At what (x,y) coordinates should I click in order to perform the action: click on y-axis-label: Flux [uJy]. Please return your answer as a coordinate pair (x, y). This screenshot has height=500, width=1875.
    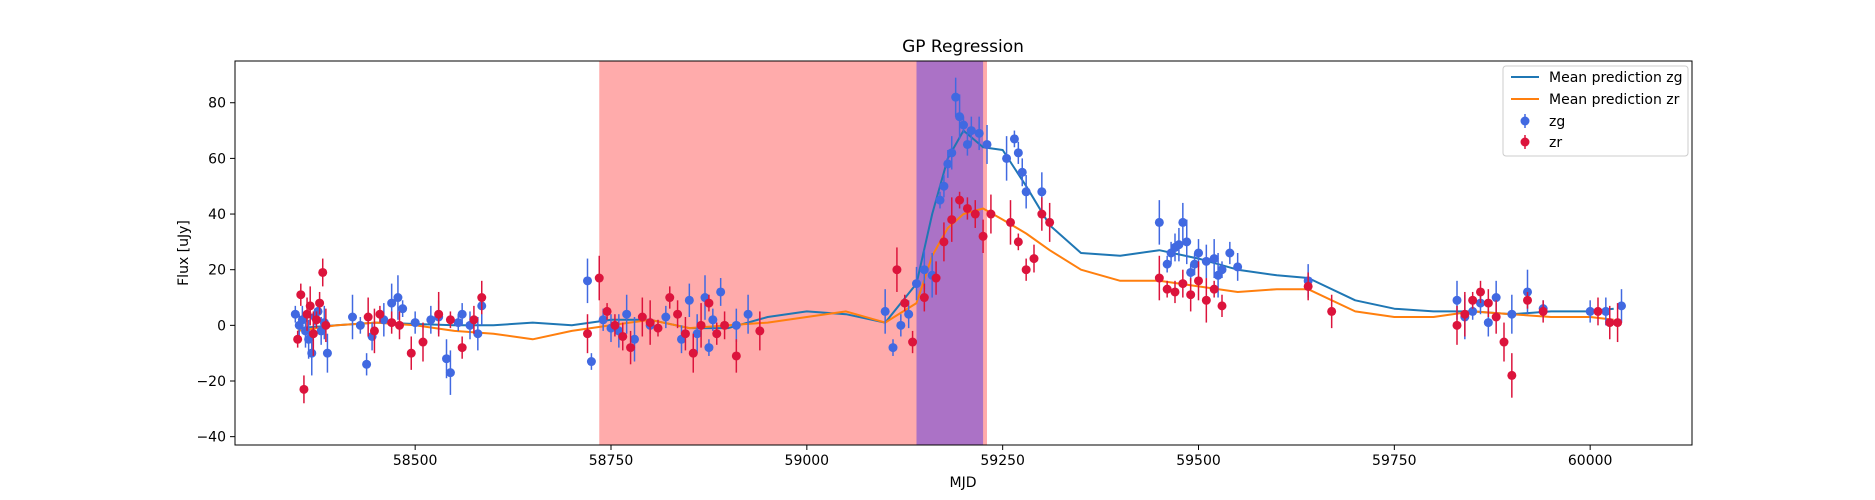
    Looking at the image, I should click on (184, 253).